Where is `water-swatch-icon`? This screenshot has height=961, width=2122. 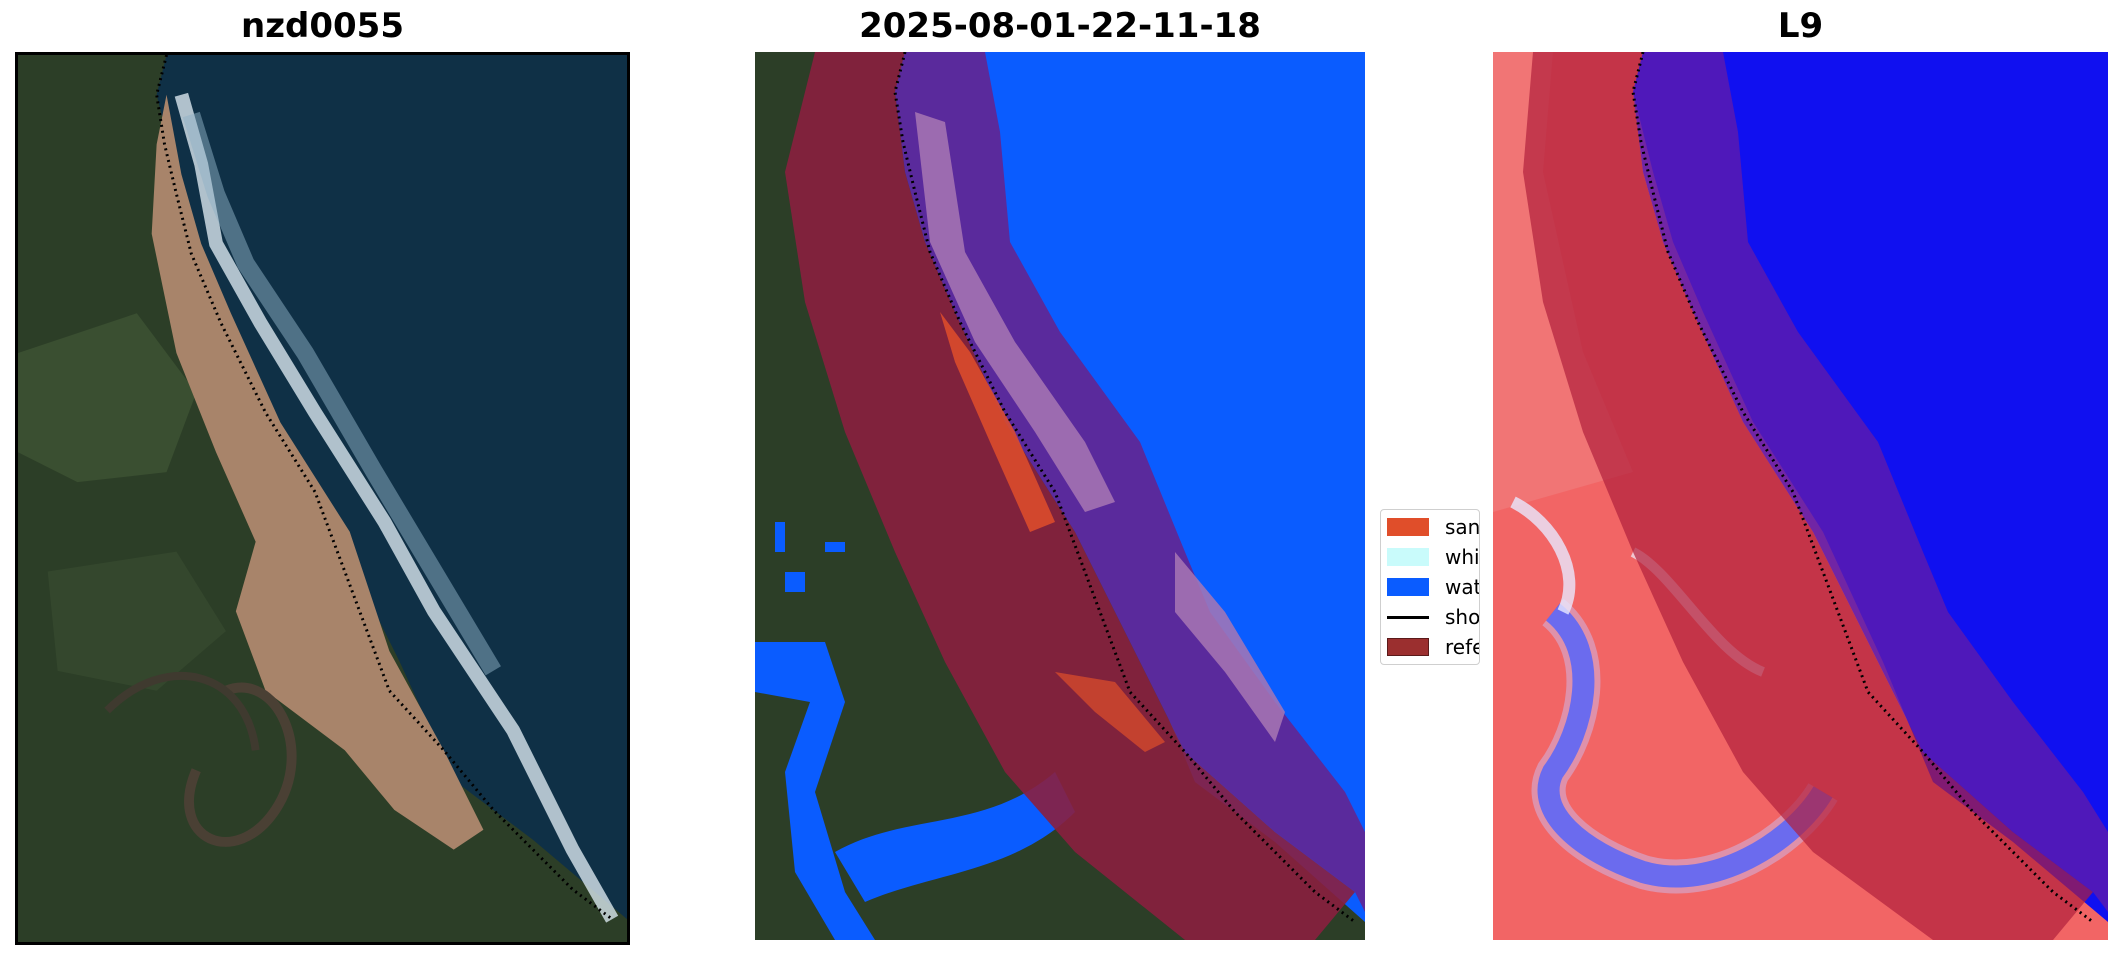 water-swatch-icon is located at coordinates (1408, 587).